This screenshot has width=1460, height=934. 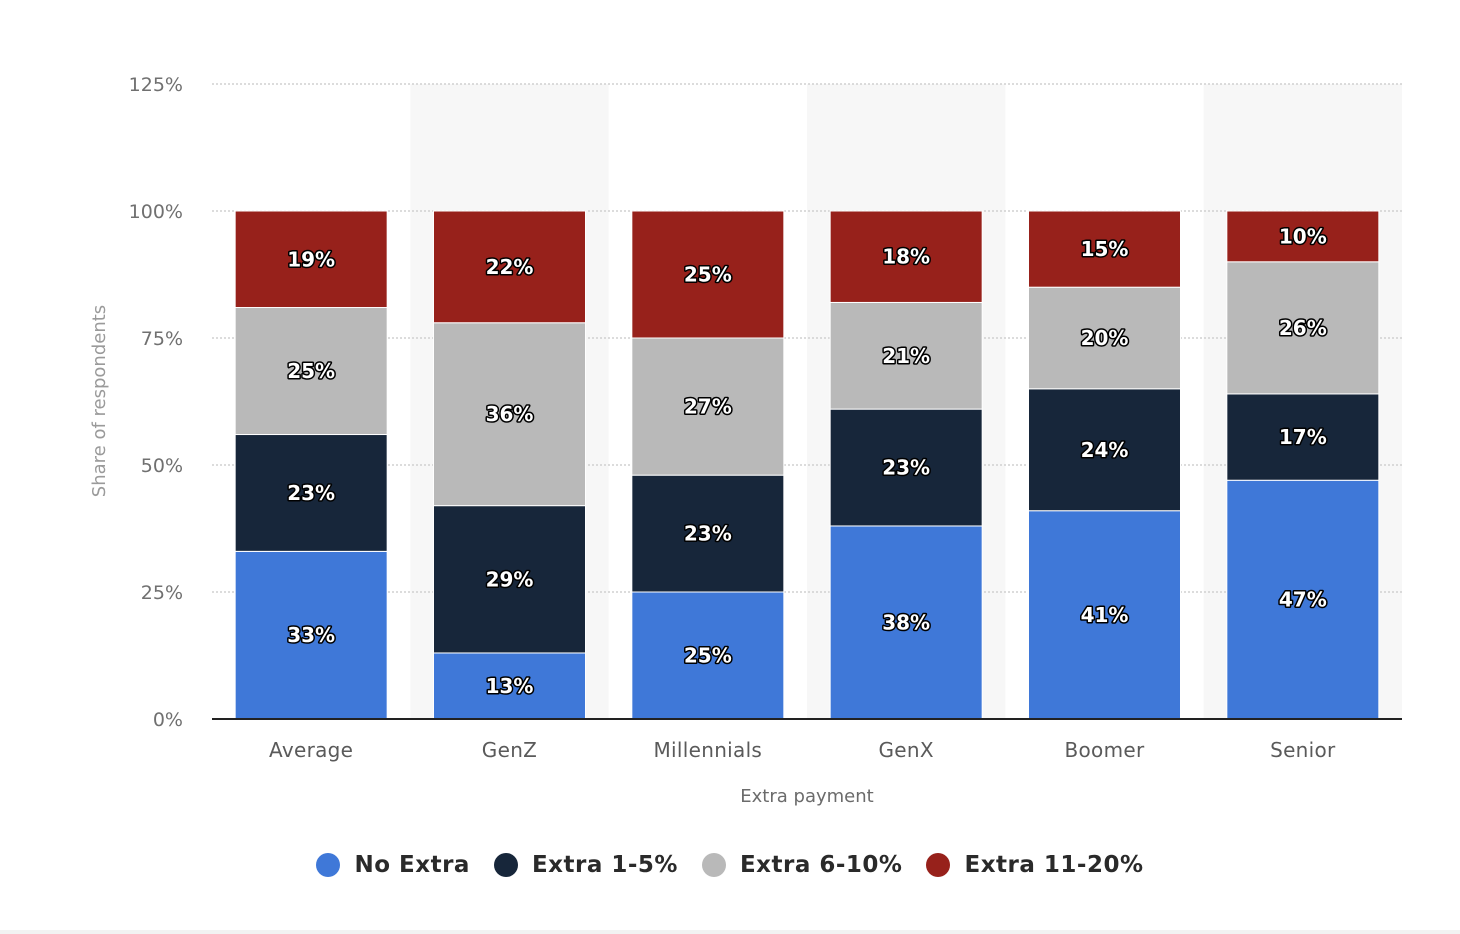 I want to click on legend-label: Extra 6-10%, so click(x=821, y=865).